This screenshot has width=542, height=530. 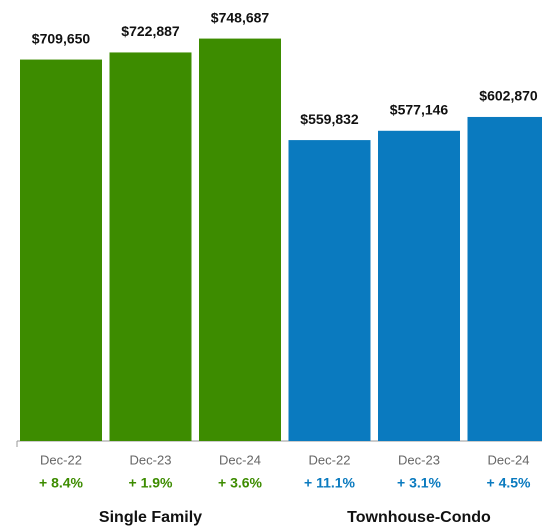 What do you see at coordinates (150, 517) in the screenshot?
I see `group-title: Single Family` at bounding box center [150, 517].